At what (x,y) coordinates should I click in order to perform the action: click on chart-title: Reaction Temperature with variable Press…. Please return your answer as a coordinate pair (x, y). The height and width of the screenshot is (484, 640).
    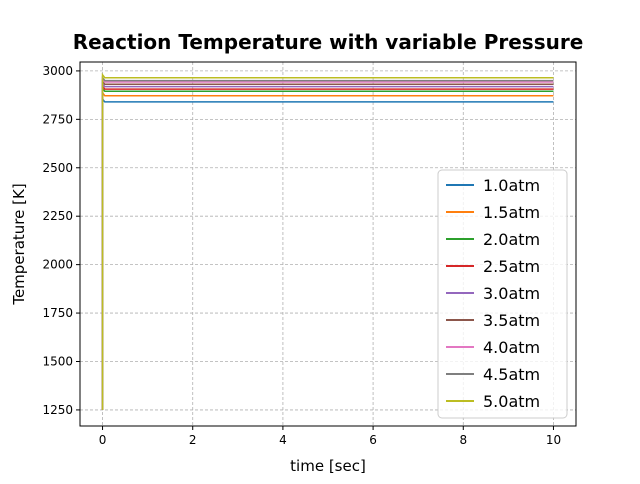
    Looking at the image, I should click on (328, 42).